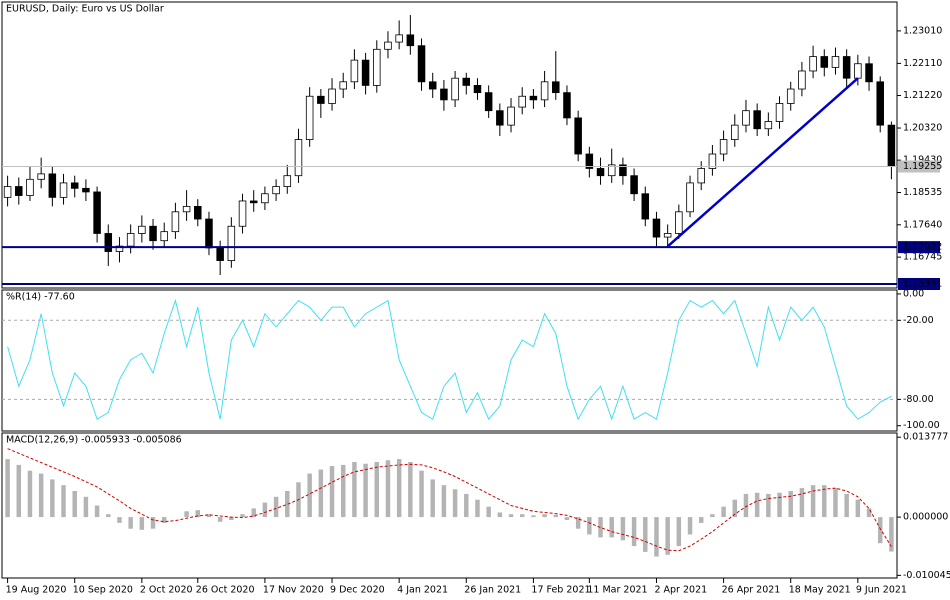 The width and height of the screenshot is (950, 600). I want to click on y-tick-label: -20.00, so click(918, 320).